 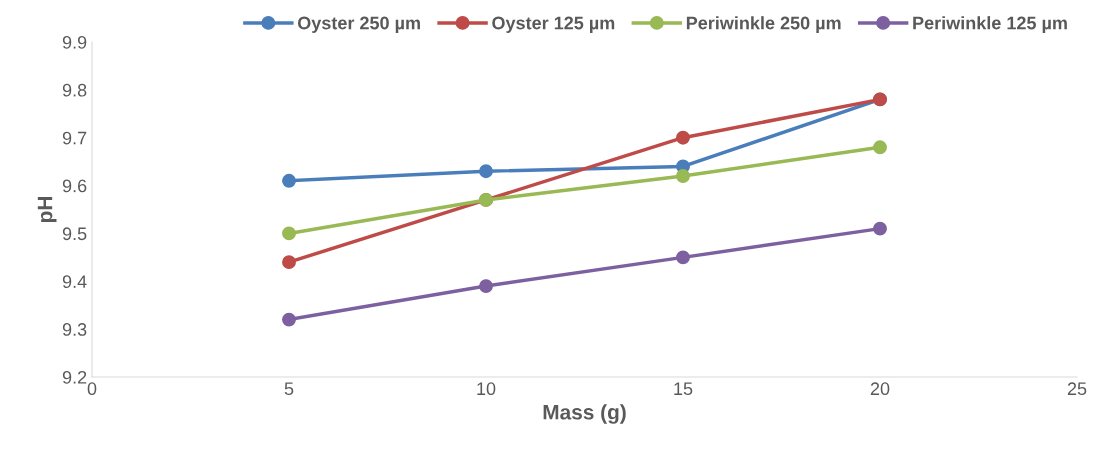 I want to click on legend-label: Oyster 125 µm, so click(x=553, y=24).